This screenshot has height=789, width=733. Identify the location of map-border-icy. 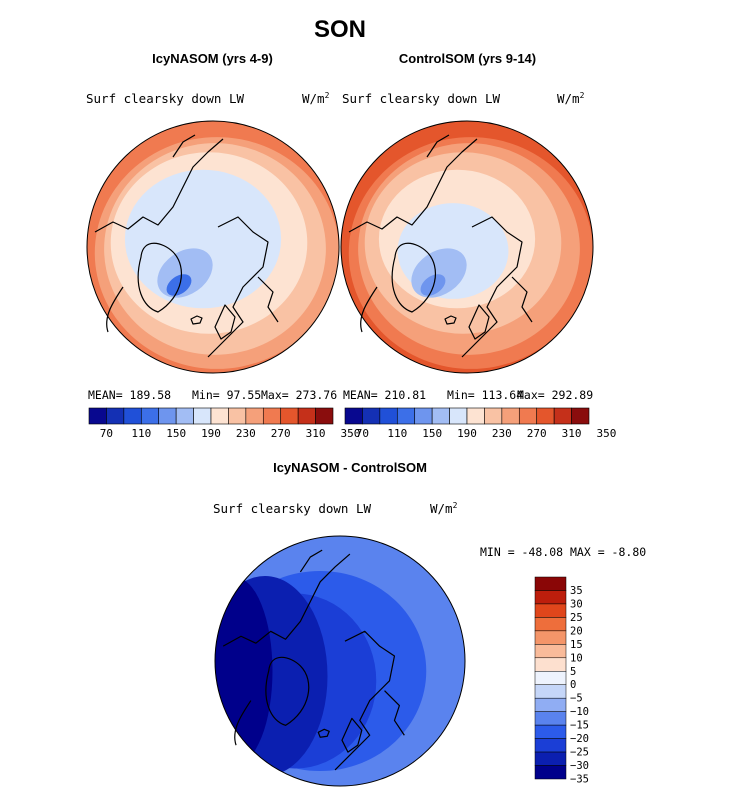
(213, 247).